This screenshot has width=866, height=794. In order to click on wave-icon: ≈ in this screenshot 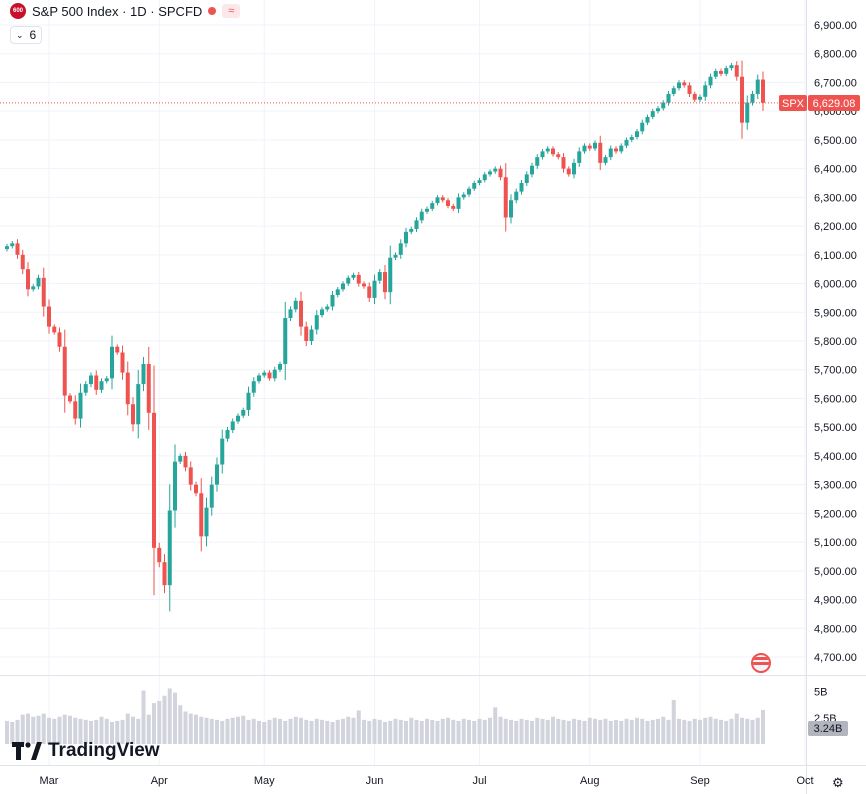, I will do `click(231, 11)`.